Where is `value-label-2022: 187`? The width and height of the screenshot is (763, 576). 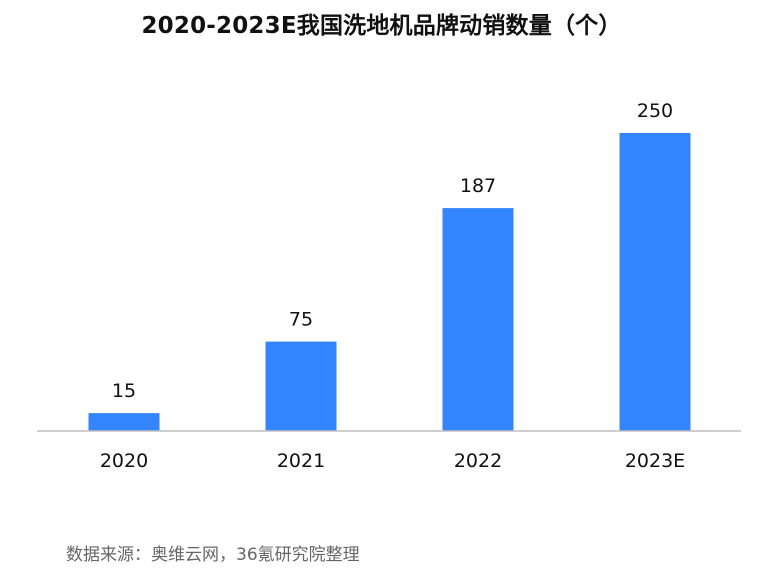 value-label-2022: 187 is located at coordinates (478, 186).